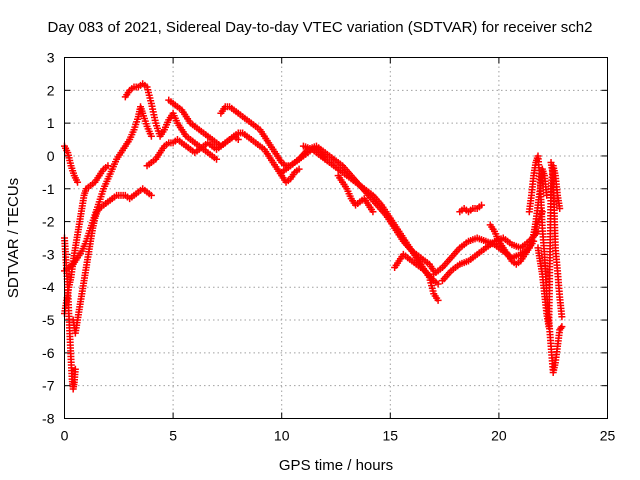 The image size is (640, 480). Describe the element at coordinates (51, 58) in the screenshot. I see `y-tick-label: 3` at that location.